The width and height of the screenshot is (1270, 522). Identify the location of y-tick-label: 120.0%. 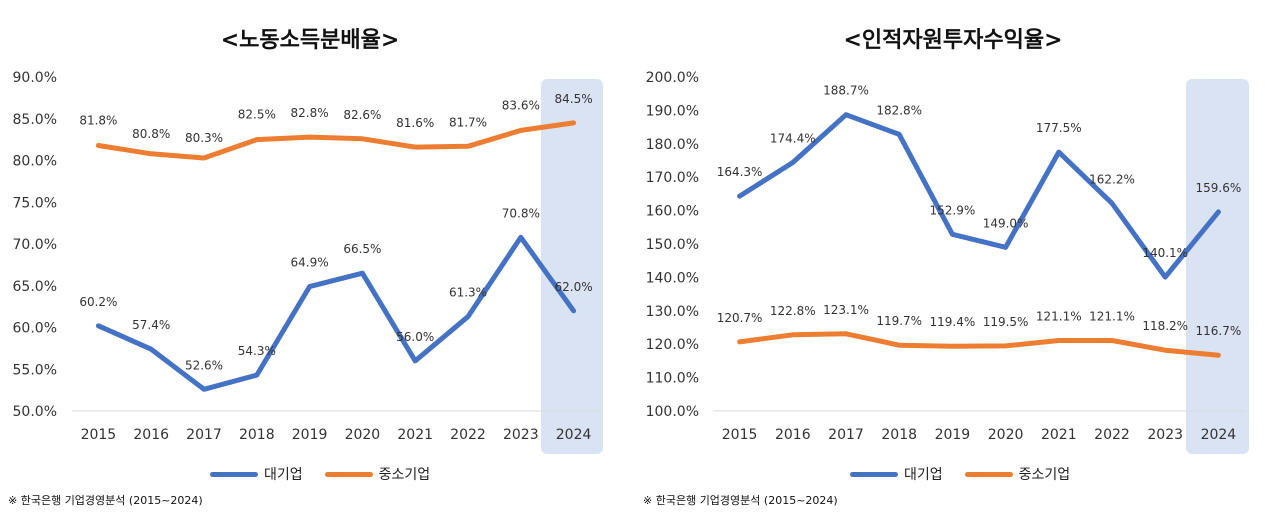
(672, 345).